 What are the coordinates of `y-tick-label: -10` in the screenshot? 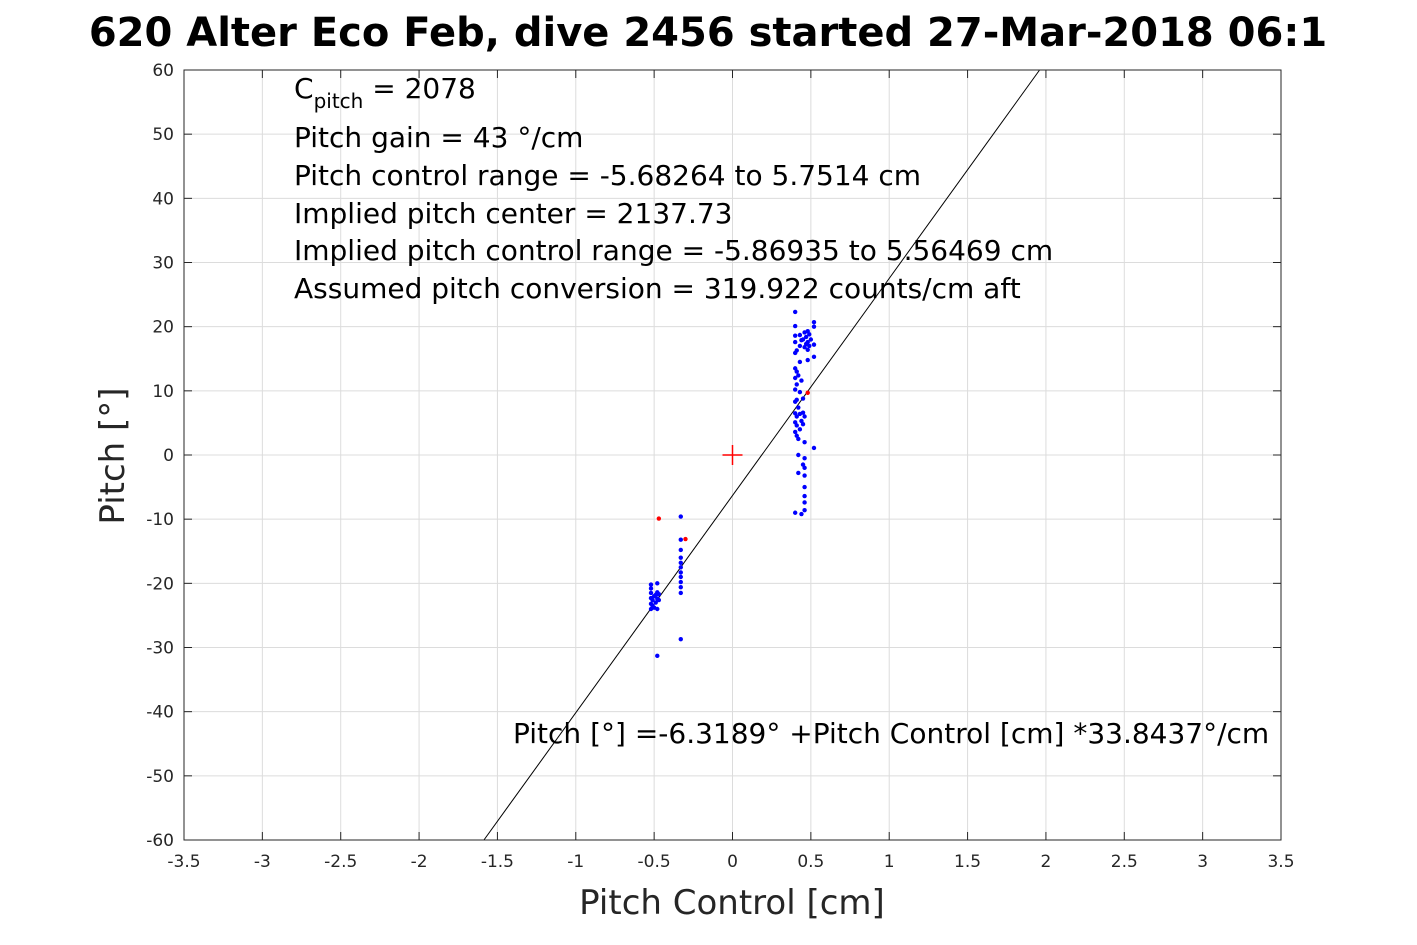 It's located at (160, 520).